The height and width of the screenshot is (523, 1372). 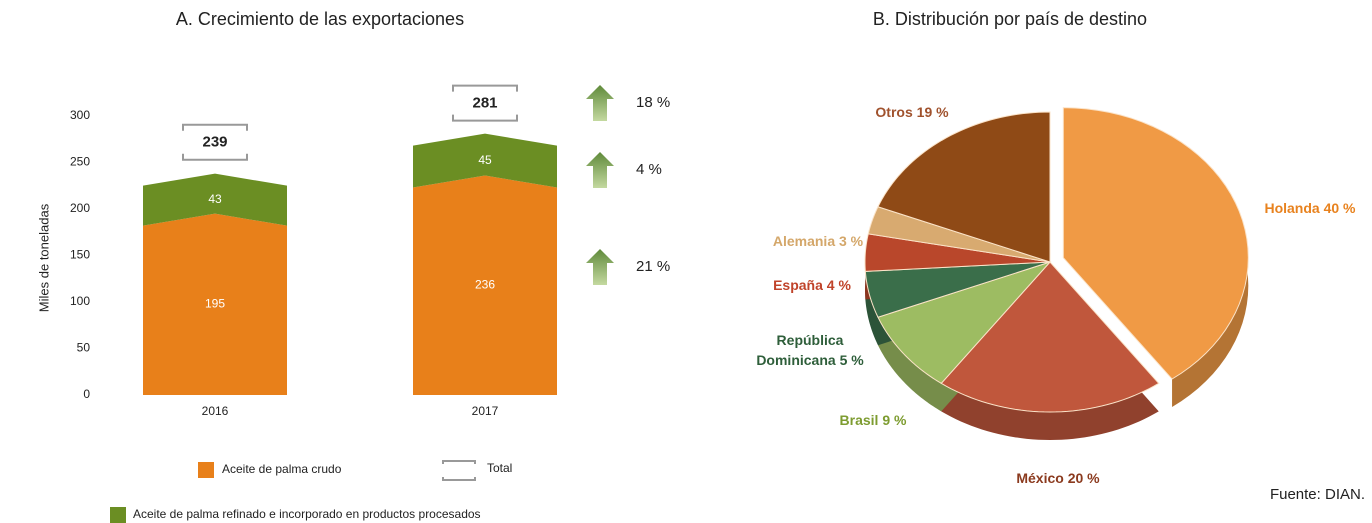 I want to click on slice-label: Otros 19 %, so click(x=912, y=112).